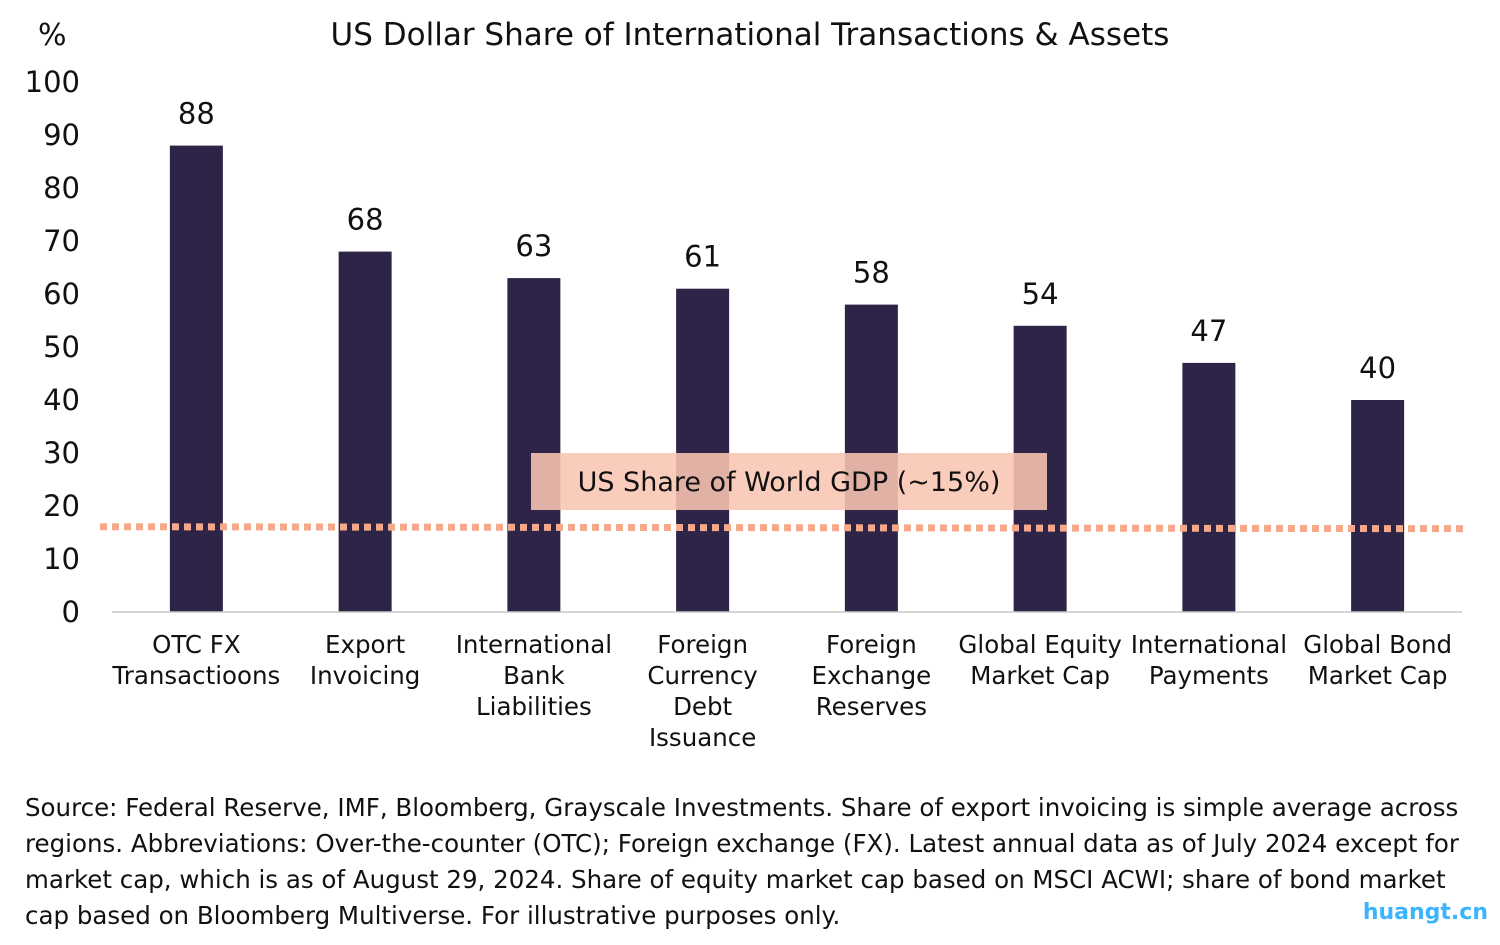  Describe the element at coordinates (61, 294) in the screenshot. I see `y-tick-label: 60` at that location.